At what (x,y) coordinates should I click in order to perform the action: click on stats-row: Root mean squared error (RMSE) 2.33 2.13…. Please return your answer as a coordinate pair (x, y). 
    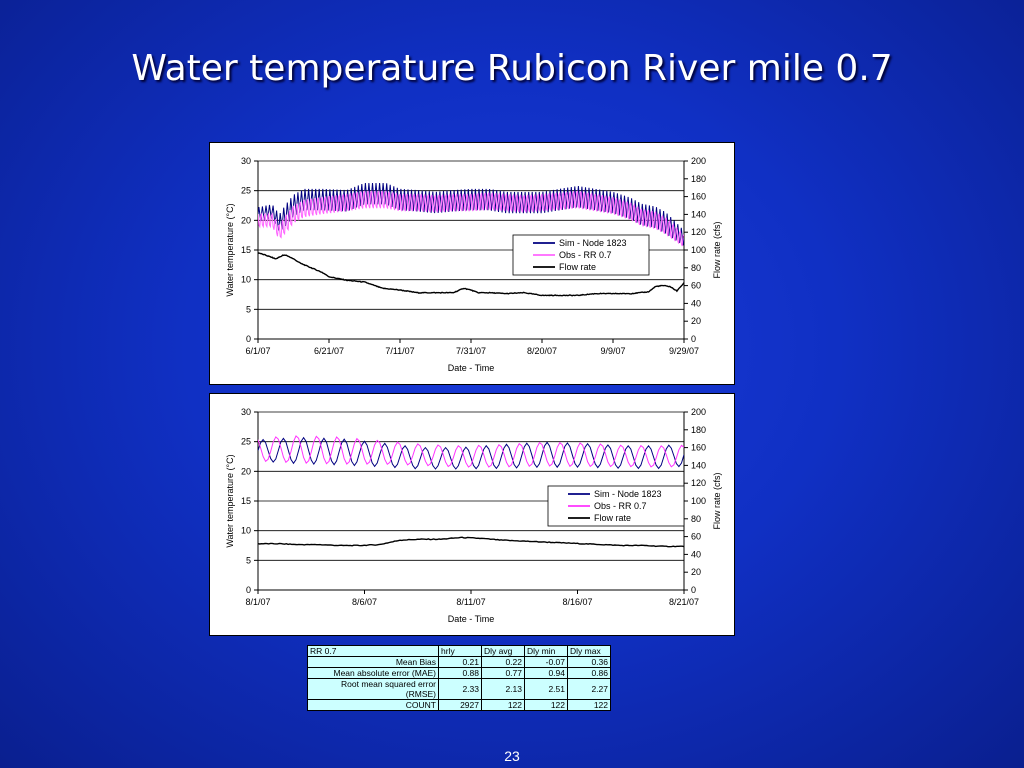
    Looking at the image, I should click on (459, 689).